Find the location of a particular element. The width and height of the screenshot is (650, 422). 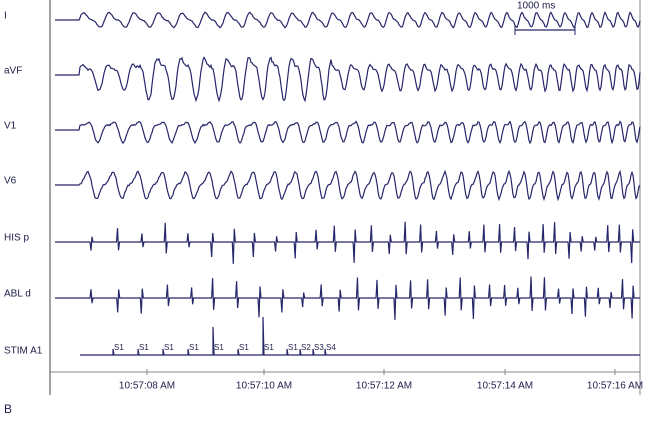

channel-label: STIM A1 is located at coordinates (23, 351).